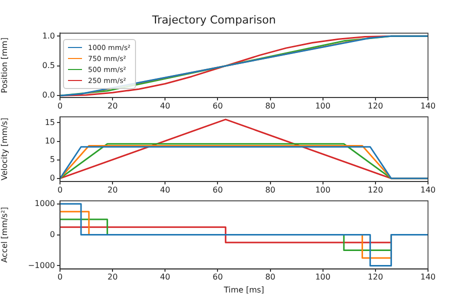  What do you see at coordinates (49, 122) in the screenshot?
I see `y-tick-label: 15` at bounding box center [49, 122].